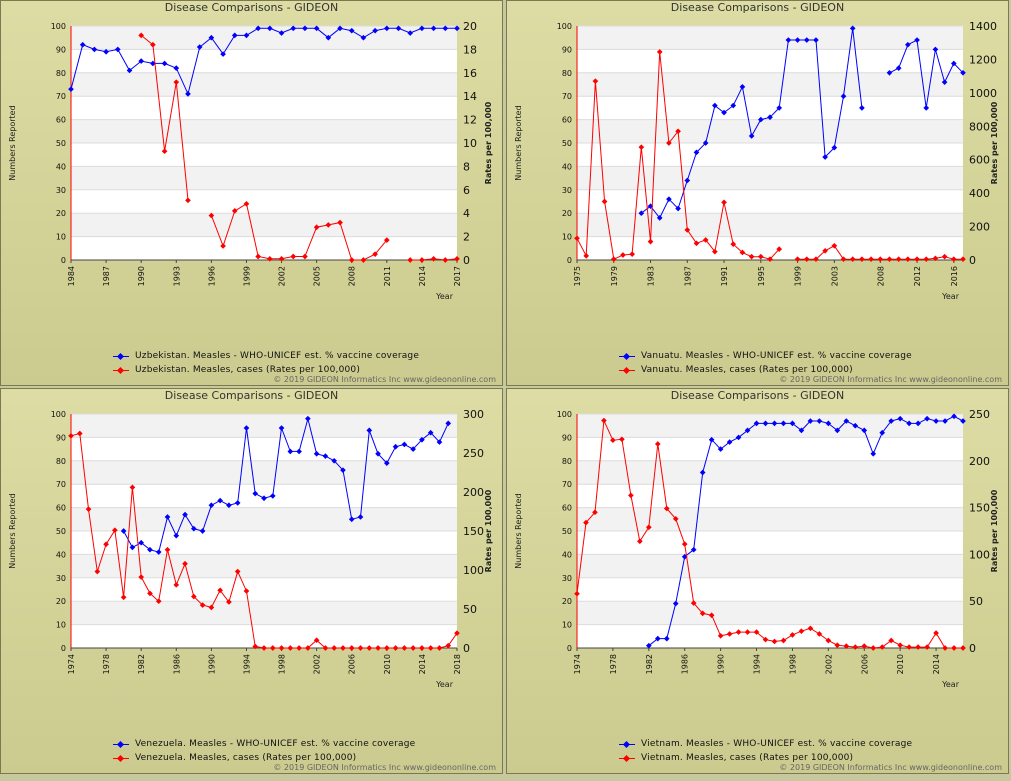 The height and width of the screenshot is (781, 1011). What do you see at coordinates (352, 664) in the screenshot?
I see `x-tick-label: 2006` at bounding box center [352, 664].